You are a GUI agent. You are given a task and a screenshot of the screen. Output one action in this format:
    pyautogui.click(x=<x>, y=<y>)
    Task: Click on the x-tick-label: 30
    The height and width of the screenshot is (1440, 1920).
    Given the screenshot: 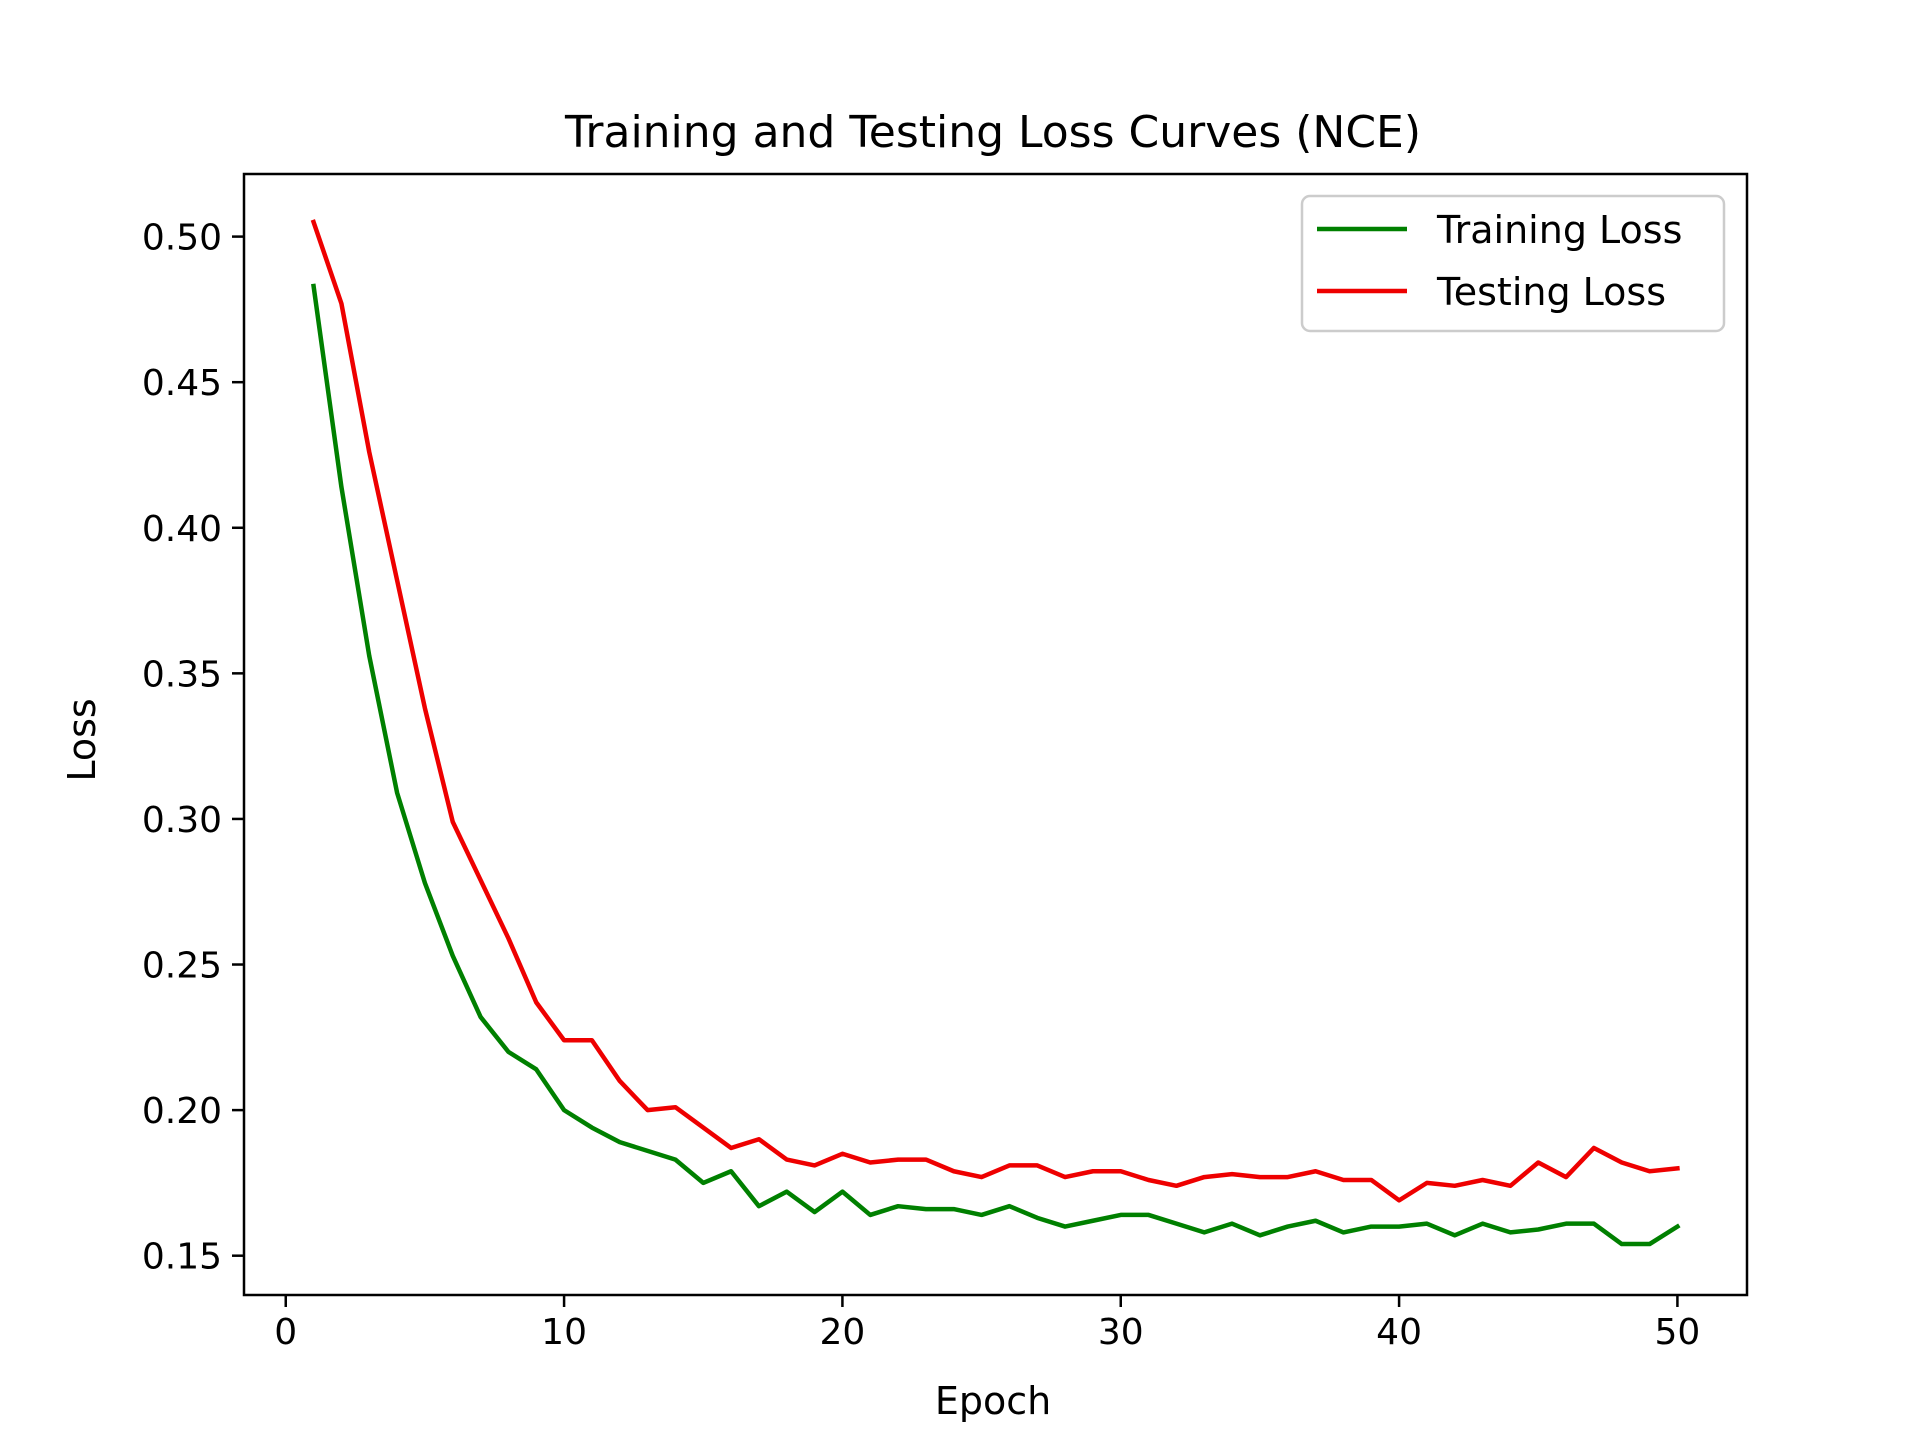 What is the action you would take?
    pyautogui.click(x=1121, y=1332)
    